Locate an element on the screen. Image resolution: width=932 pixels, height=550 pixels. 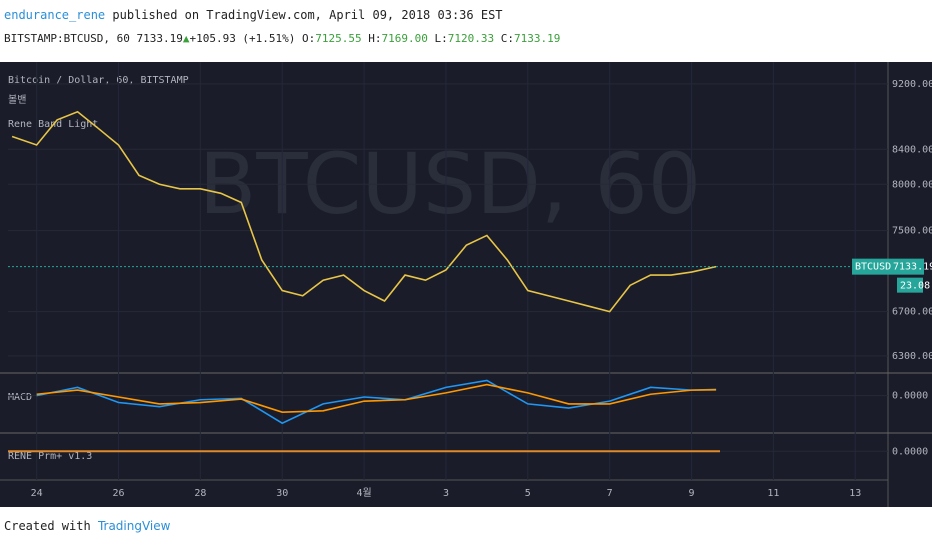
x-tick-label: 7 is located at coordinates (610, 493).